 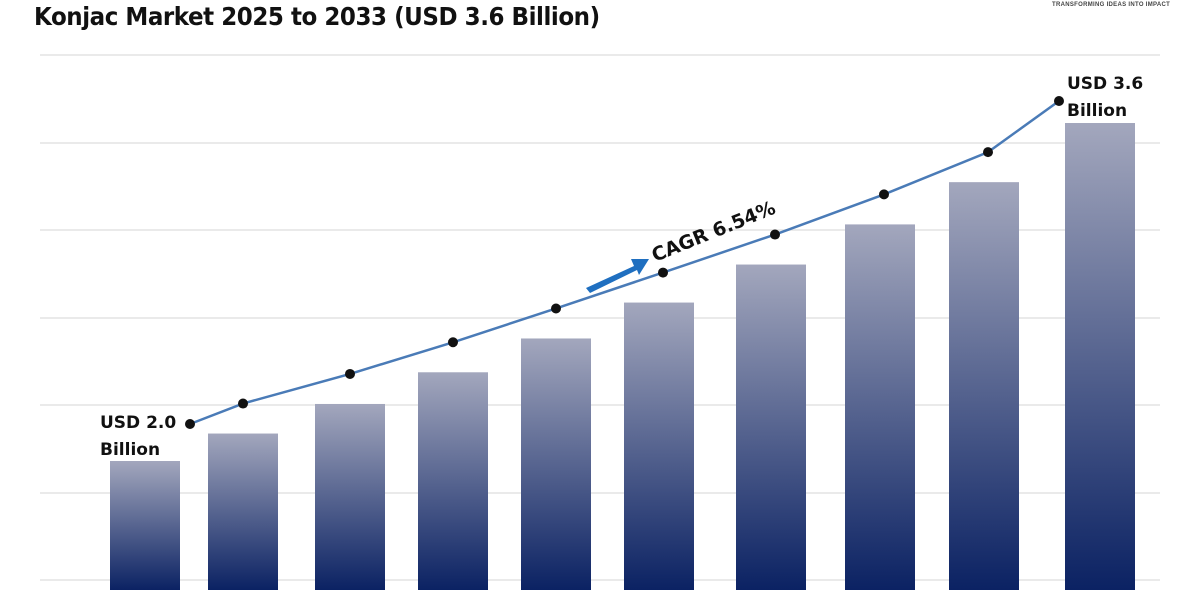 I want to click on end-label: USD 3.6 Billion, so click(x=1105, y=97).